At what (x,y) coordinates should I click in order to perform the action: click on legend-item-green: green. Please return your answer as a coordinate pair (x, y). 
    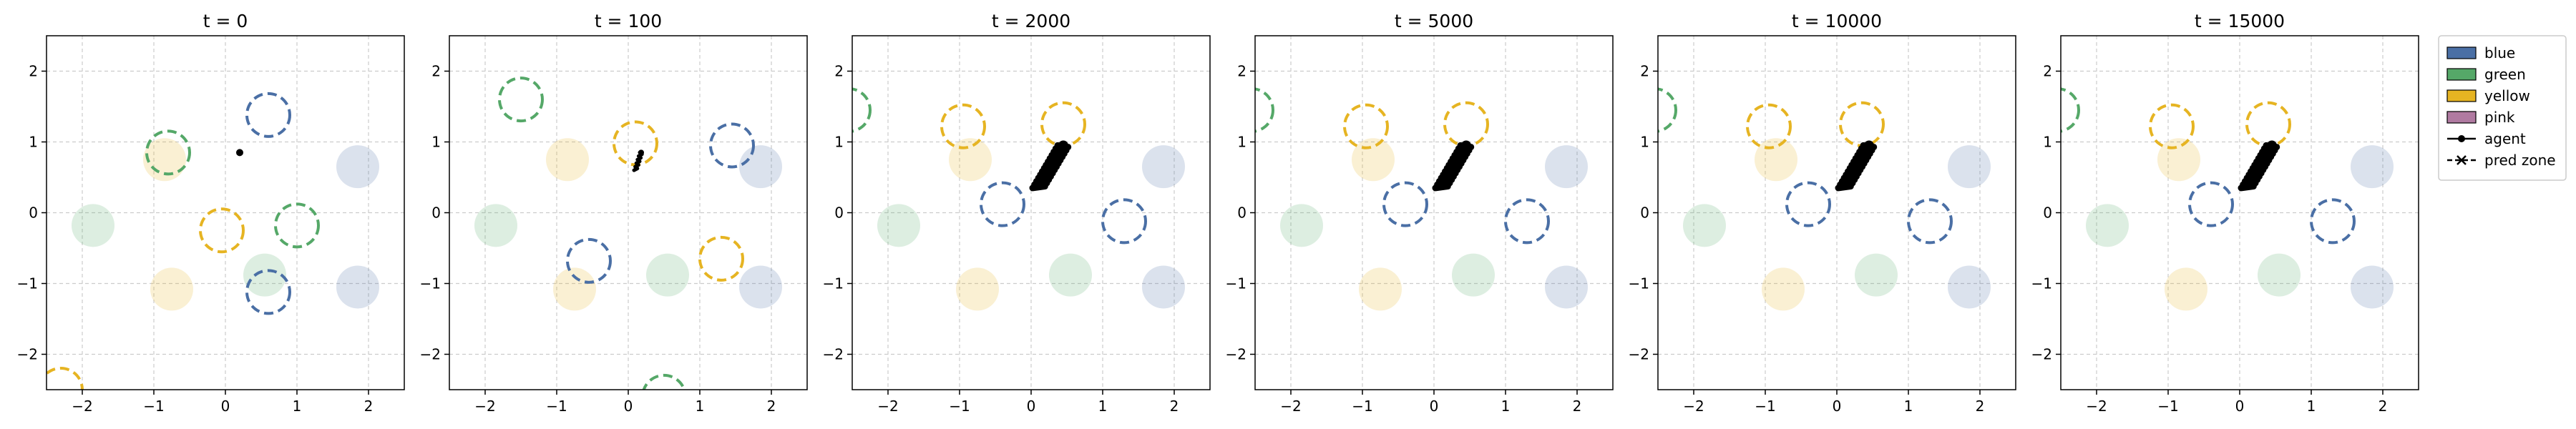
    Looking at the image, I should click on (2486, 74).